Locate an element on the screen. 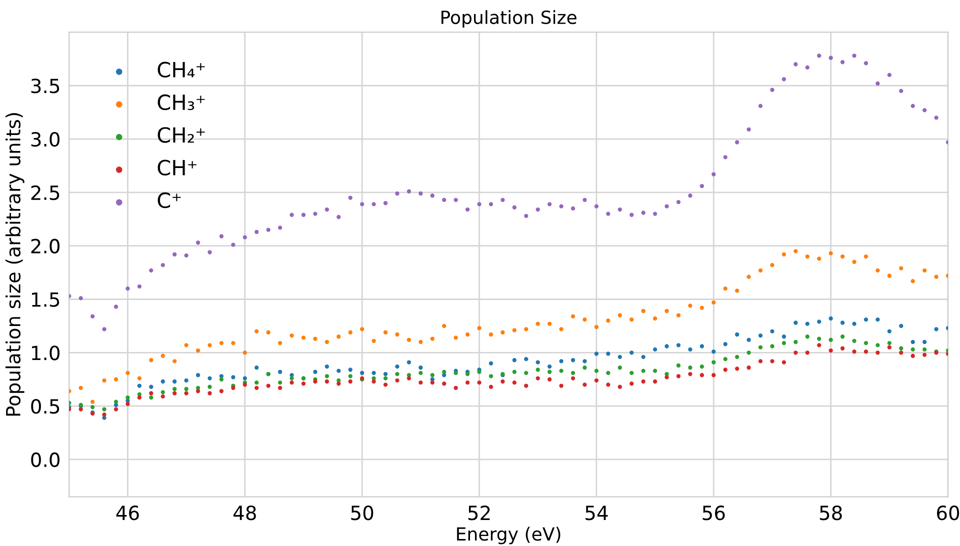 This screenshot has width=960, height=546. y-tick-label: 1.5 is located at coordinates (46, 299).